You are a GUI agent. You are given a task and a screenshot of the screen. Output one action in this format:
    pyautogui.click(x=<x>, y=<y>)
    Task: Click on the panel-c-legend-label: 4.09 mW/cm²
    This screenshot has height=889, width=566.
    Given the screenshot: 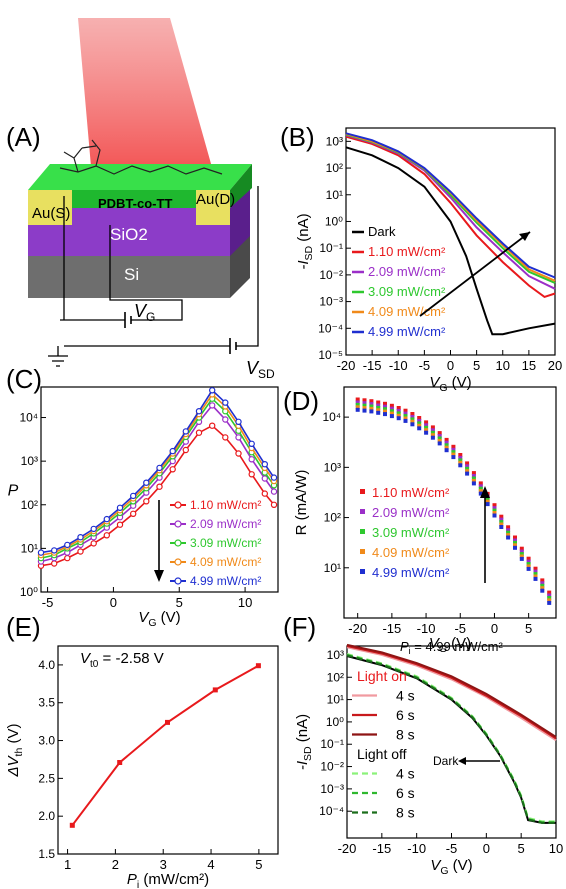 What is the action you would take?
    pyautogui.click(x=225, y=562)
    